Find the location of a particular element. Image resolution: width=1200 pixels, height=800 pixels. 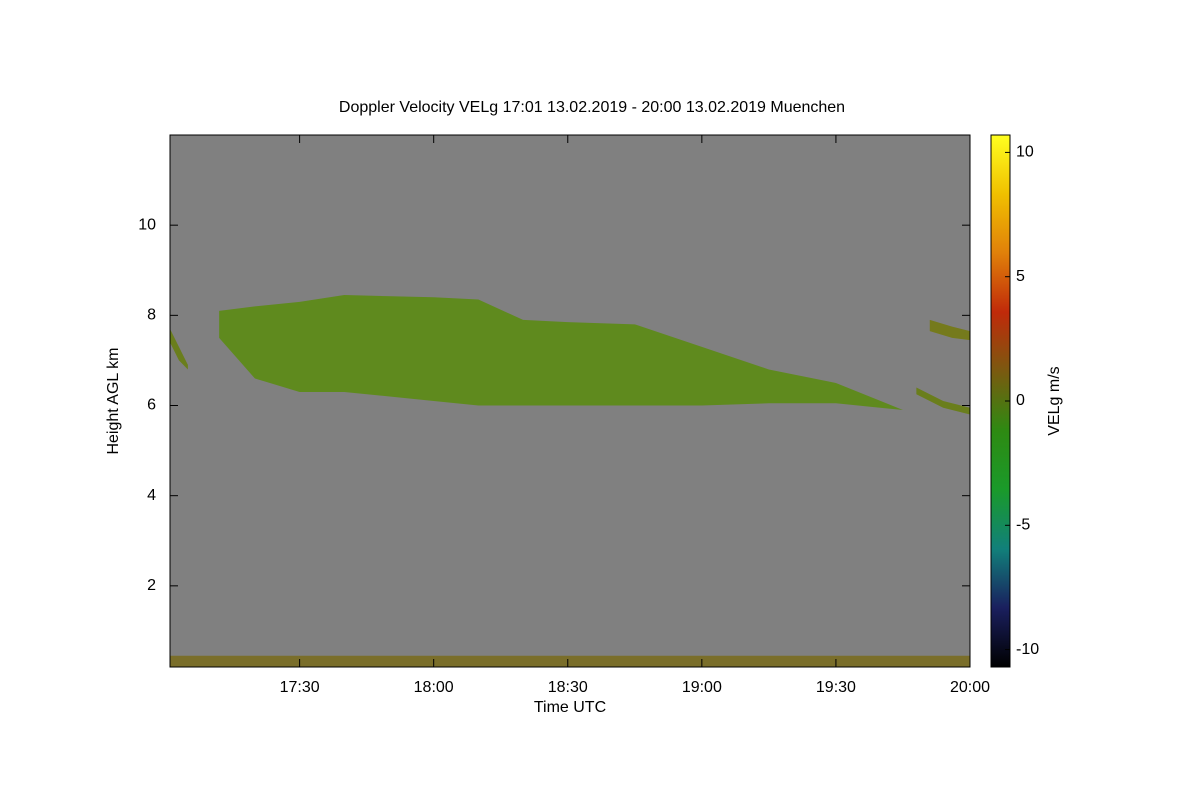

y-tick-label: 2 is located at coordinates (151, 585).